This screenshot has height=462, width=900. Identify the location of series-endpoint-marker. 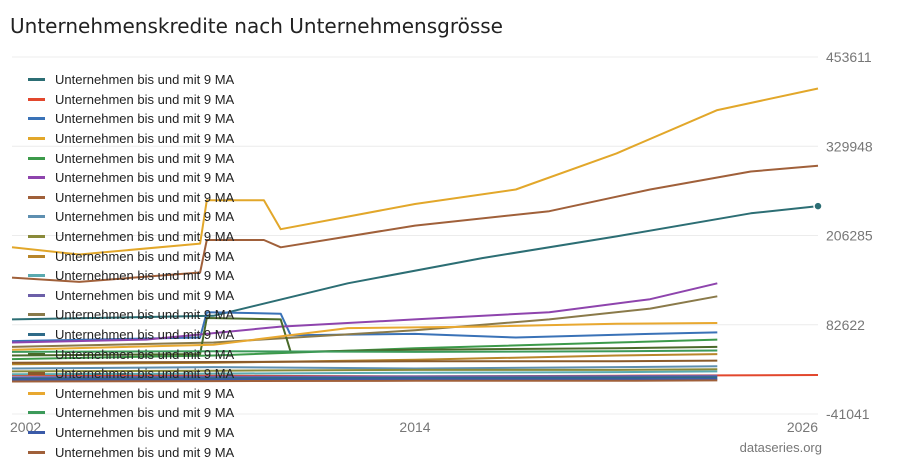
(818, 206).